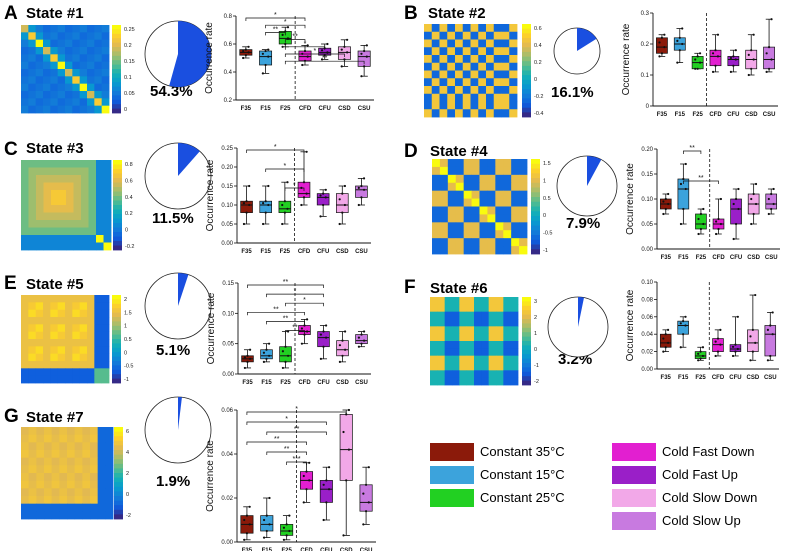 Image resolution: width=798 pixels, height=551 pixels. I want to click on pie-slice, so click(180, 413).